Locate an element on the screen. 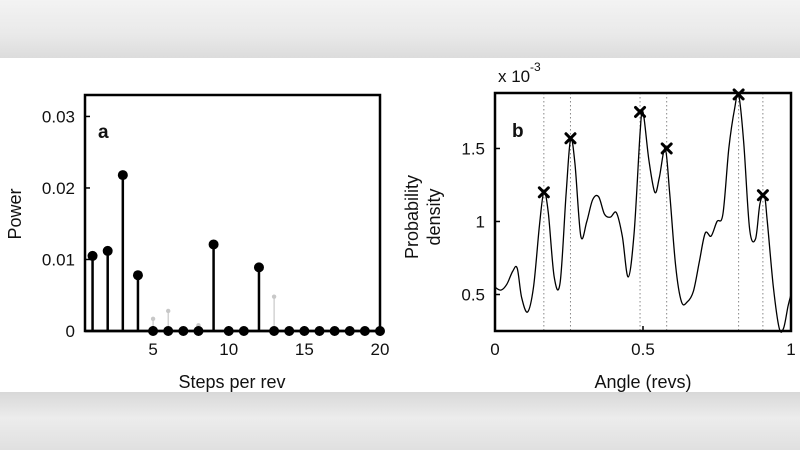 Image resolution: width=800 pixels, height=450 pixels. chart-b-exponent-power: -3 is located at coordinates (535, 67).